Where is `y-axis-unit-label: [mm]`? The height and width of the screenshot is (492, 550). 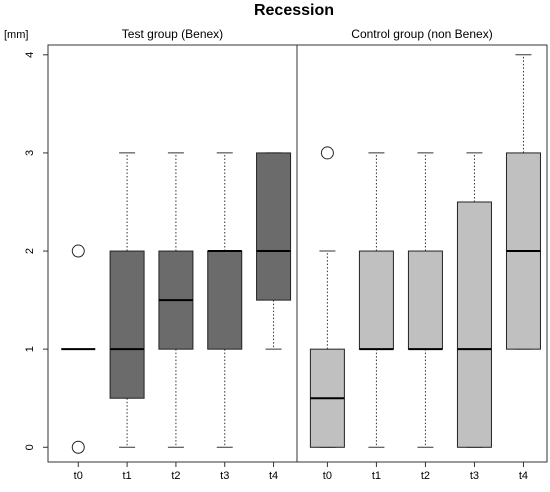
y-axis-unit-label: [mm] is located at coordinates (16, 35).